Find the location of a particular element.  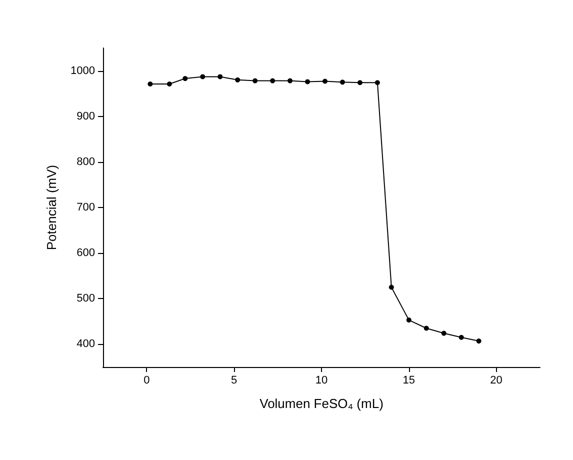

x-axis-title: Volumen FeSO₄ (mL) is located at coordinates (322, 403).